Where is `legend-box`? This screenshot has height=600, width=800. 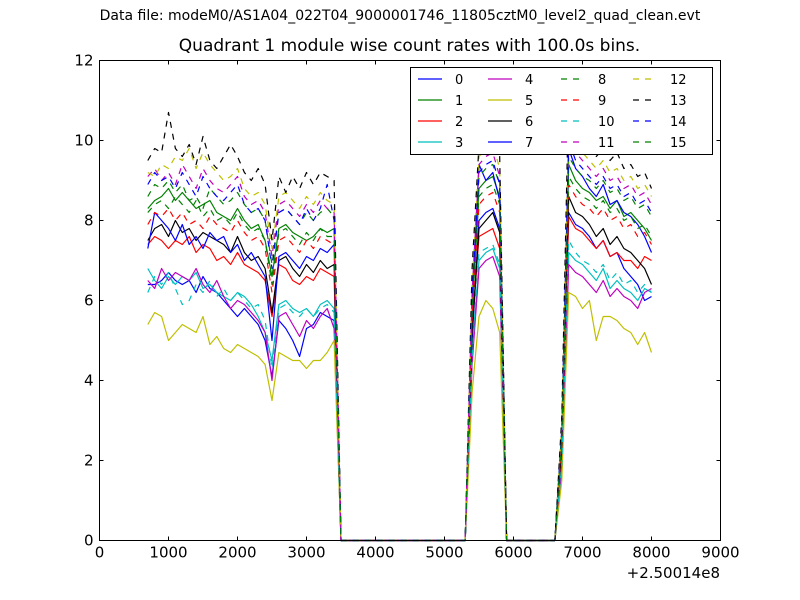 legend-box is located at coordinates (561, 111).